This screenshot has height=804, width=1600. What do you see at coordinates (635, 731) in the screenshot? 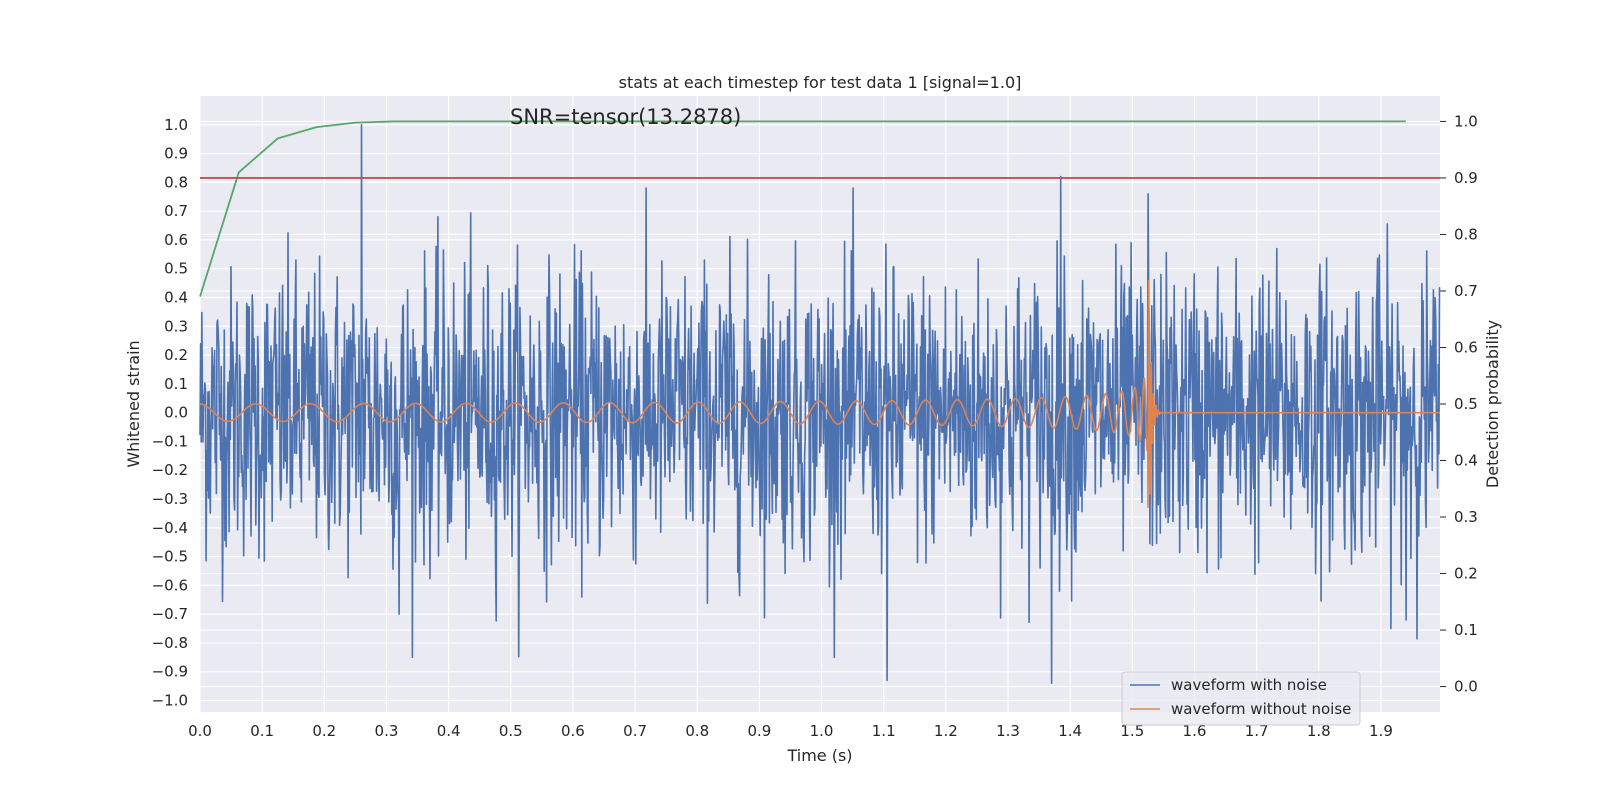
I see `x-tick-label: 0.7` at bounding box center [635, 731].